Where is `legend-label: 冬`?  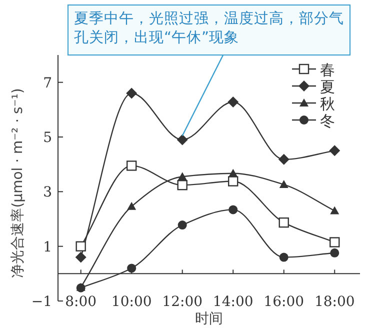 legend-label: 冬 is located at coordinates (327, 121).